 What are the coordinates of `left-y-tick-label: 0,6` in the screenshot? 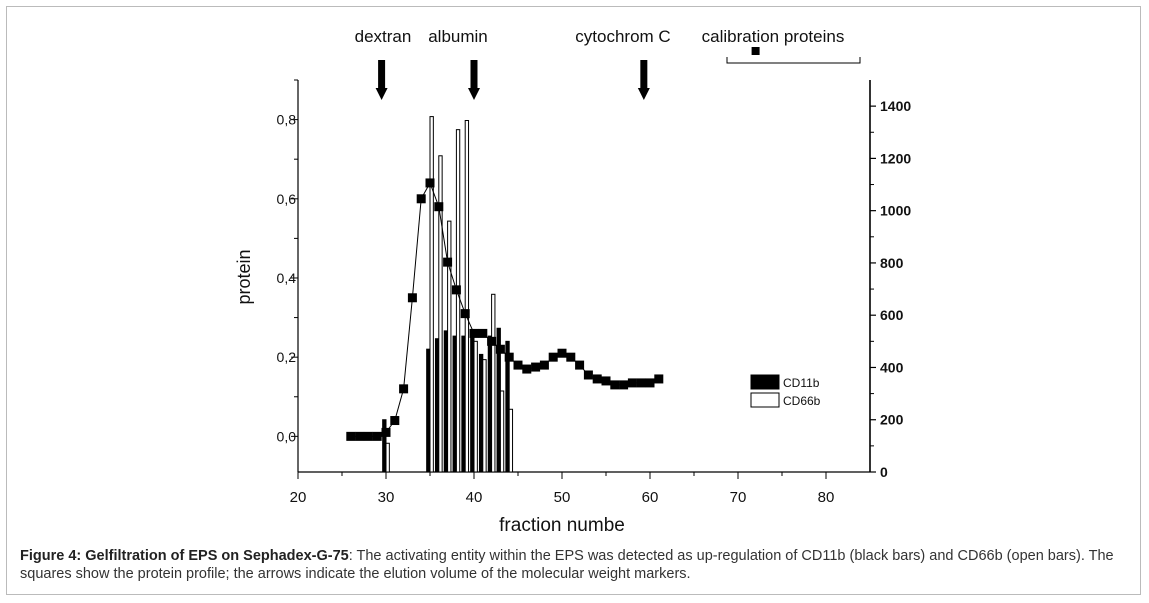 It's located at (287, 199).